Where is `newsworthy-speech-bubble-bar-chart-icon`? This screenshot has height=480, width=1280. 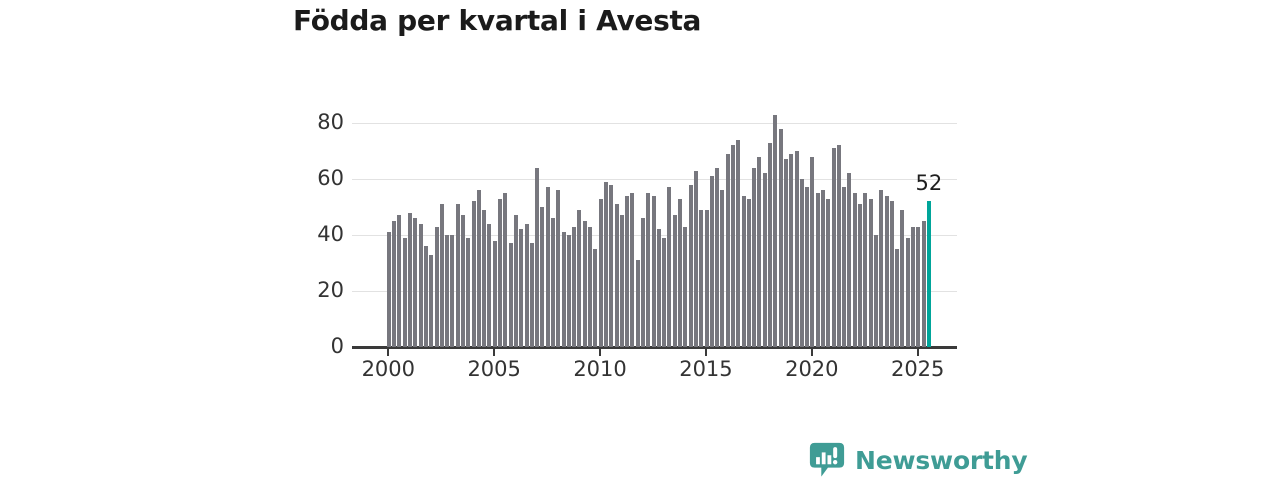 newsworthy-speech-bubble-bar-chart-icon is located at coordinates (827, 460).